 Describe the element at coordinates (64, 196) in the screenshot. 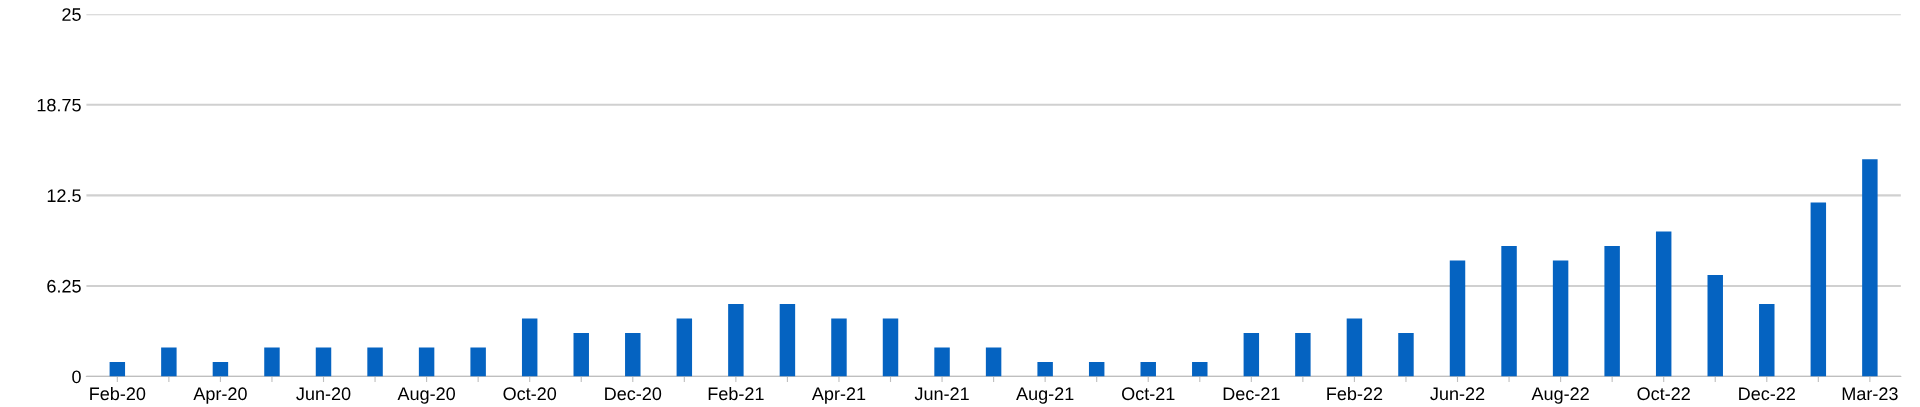

I see `y-tick-label: 12.5` at that location.